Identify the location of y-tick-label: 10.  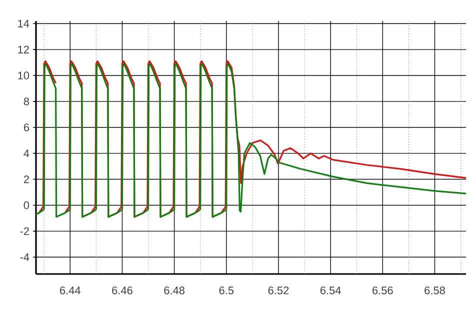
(24, 76).